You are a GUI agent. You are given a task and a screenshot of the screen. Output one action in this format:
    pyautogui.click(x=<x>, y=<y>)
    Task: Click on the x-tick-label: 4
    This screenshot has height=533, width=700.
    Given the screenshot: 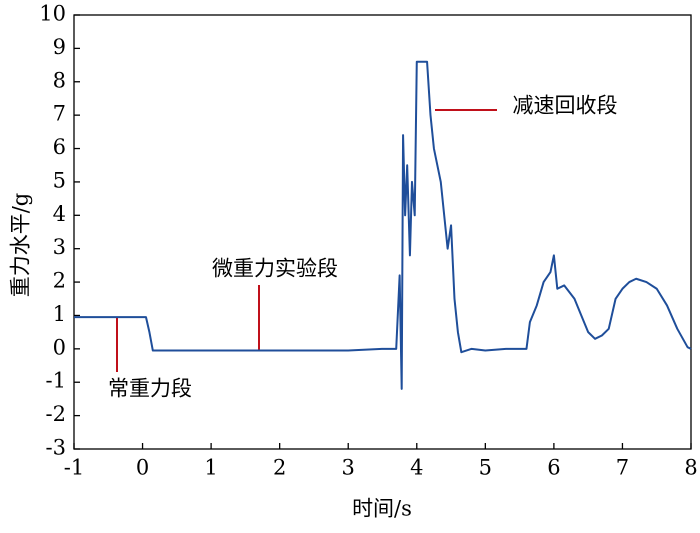 What is the action you would take?
    pyautogui.click(x=416, y=468)
    